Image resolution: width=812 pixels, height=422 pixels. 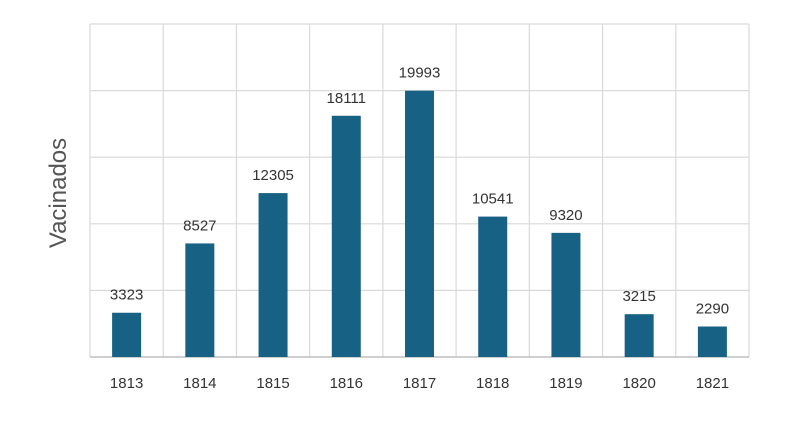 I want to click on x-tick-label: 1821, so click(x=712, y=383).